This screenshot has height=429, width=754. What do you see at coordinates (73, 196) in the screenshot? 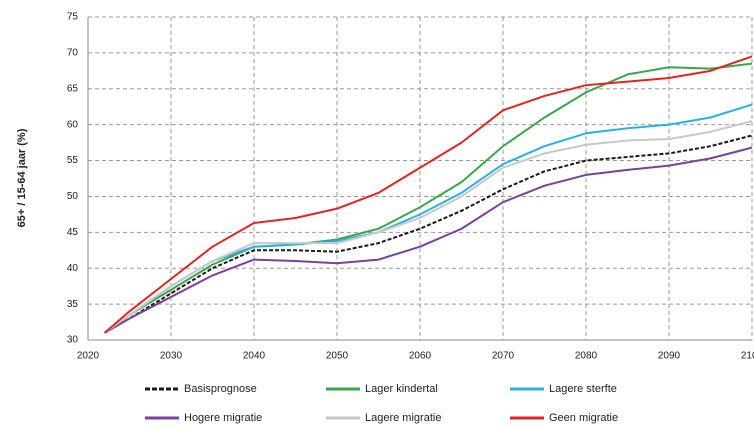
I see `y-tick-label: 50` at bounding box center [73, 196].